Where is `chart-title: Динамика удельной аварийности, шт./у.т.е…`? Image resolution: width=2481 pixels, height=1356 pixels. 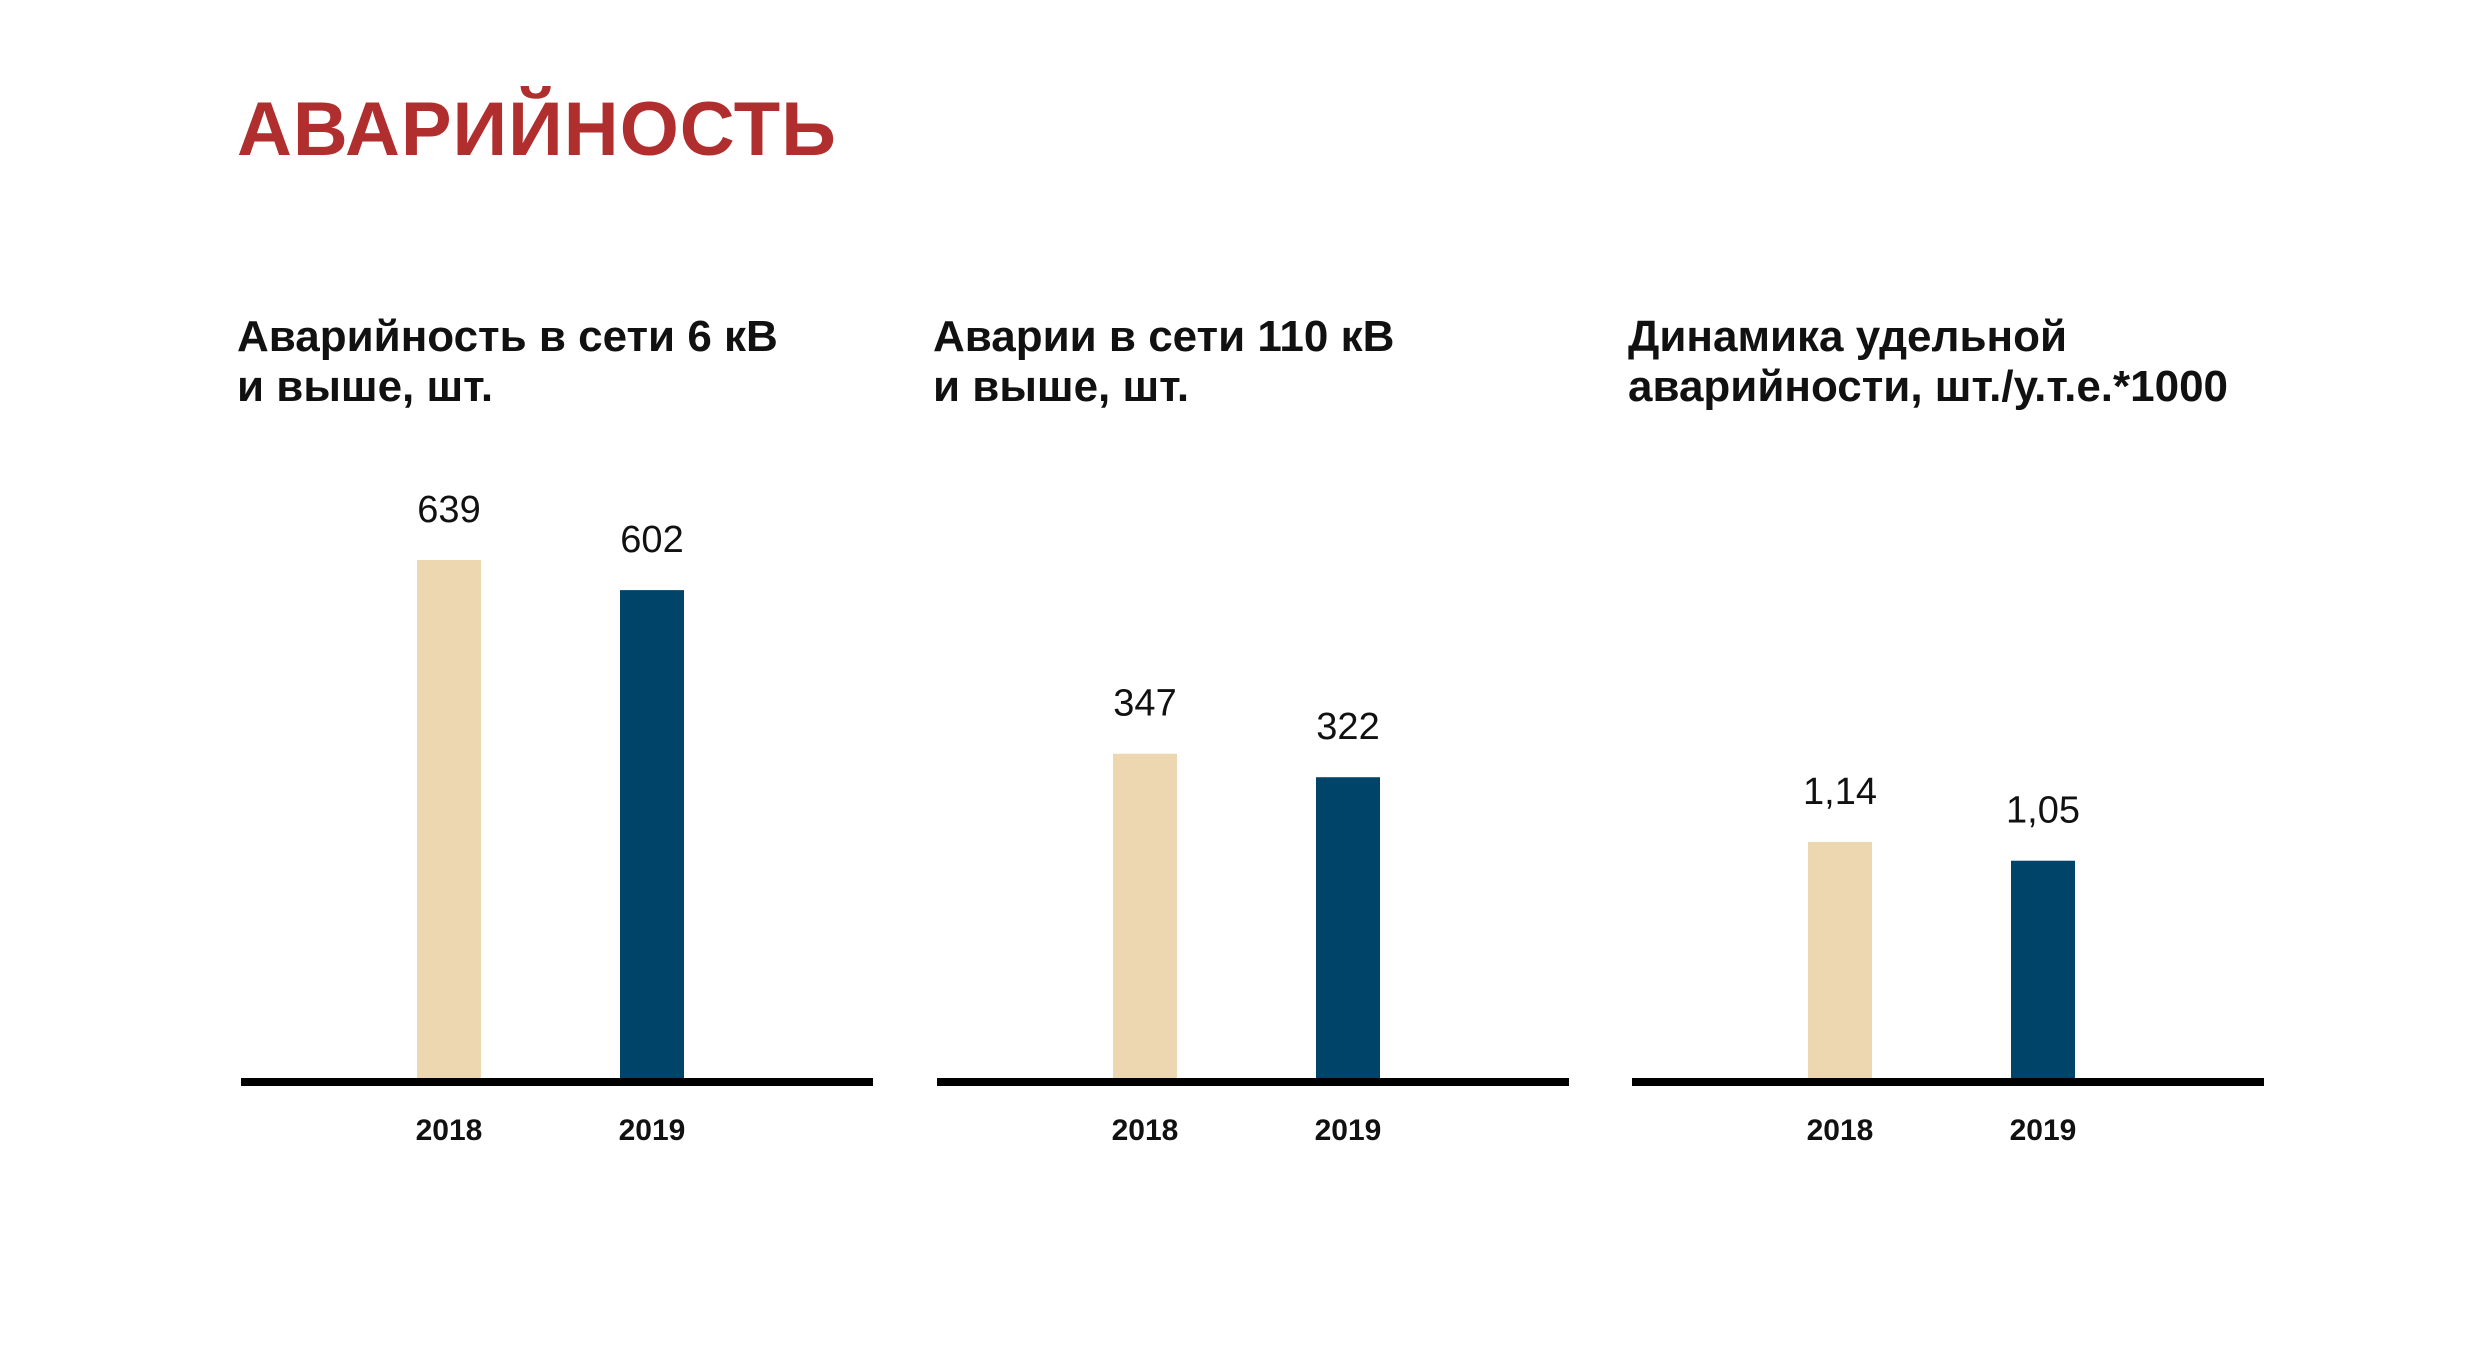 chart-title: Динамика удельной аварийности, шт./у.т.е… is located at coordinates (1928, 361).